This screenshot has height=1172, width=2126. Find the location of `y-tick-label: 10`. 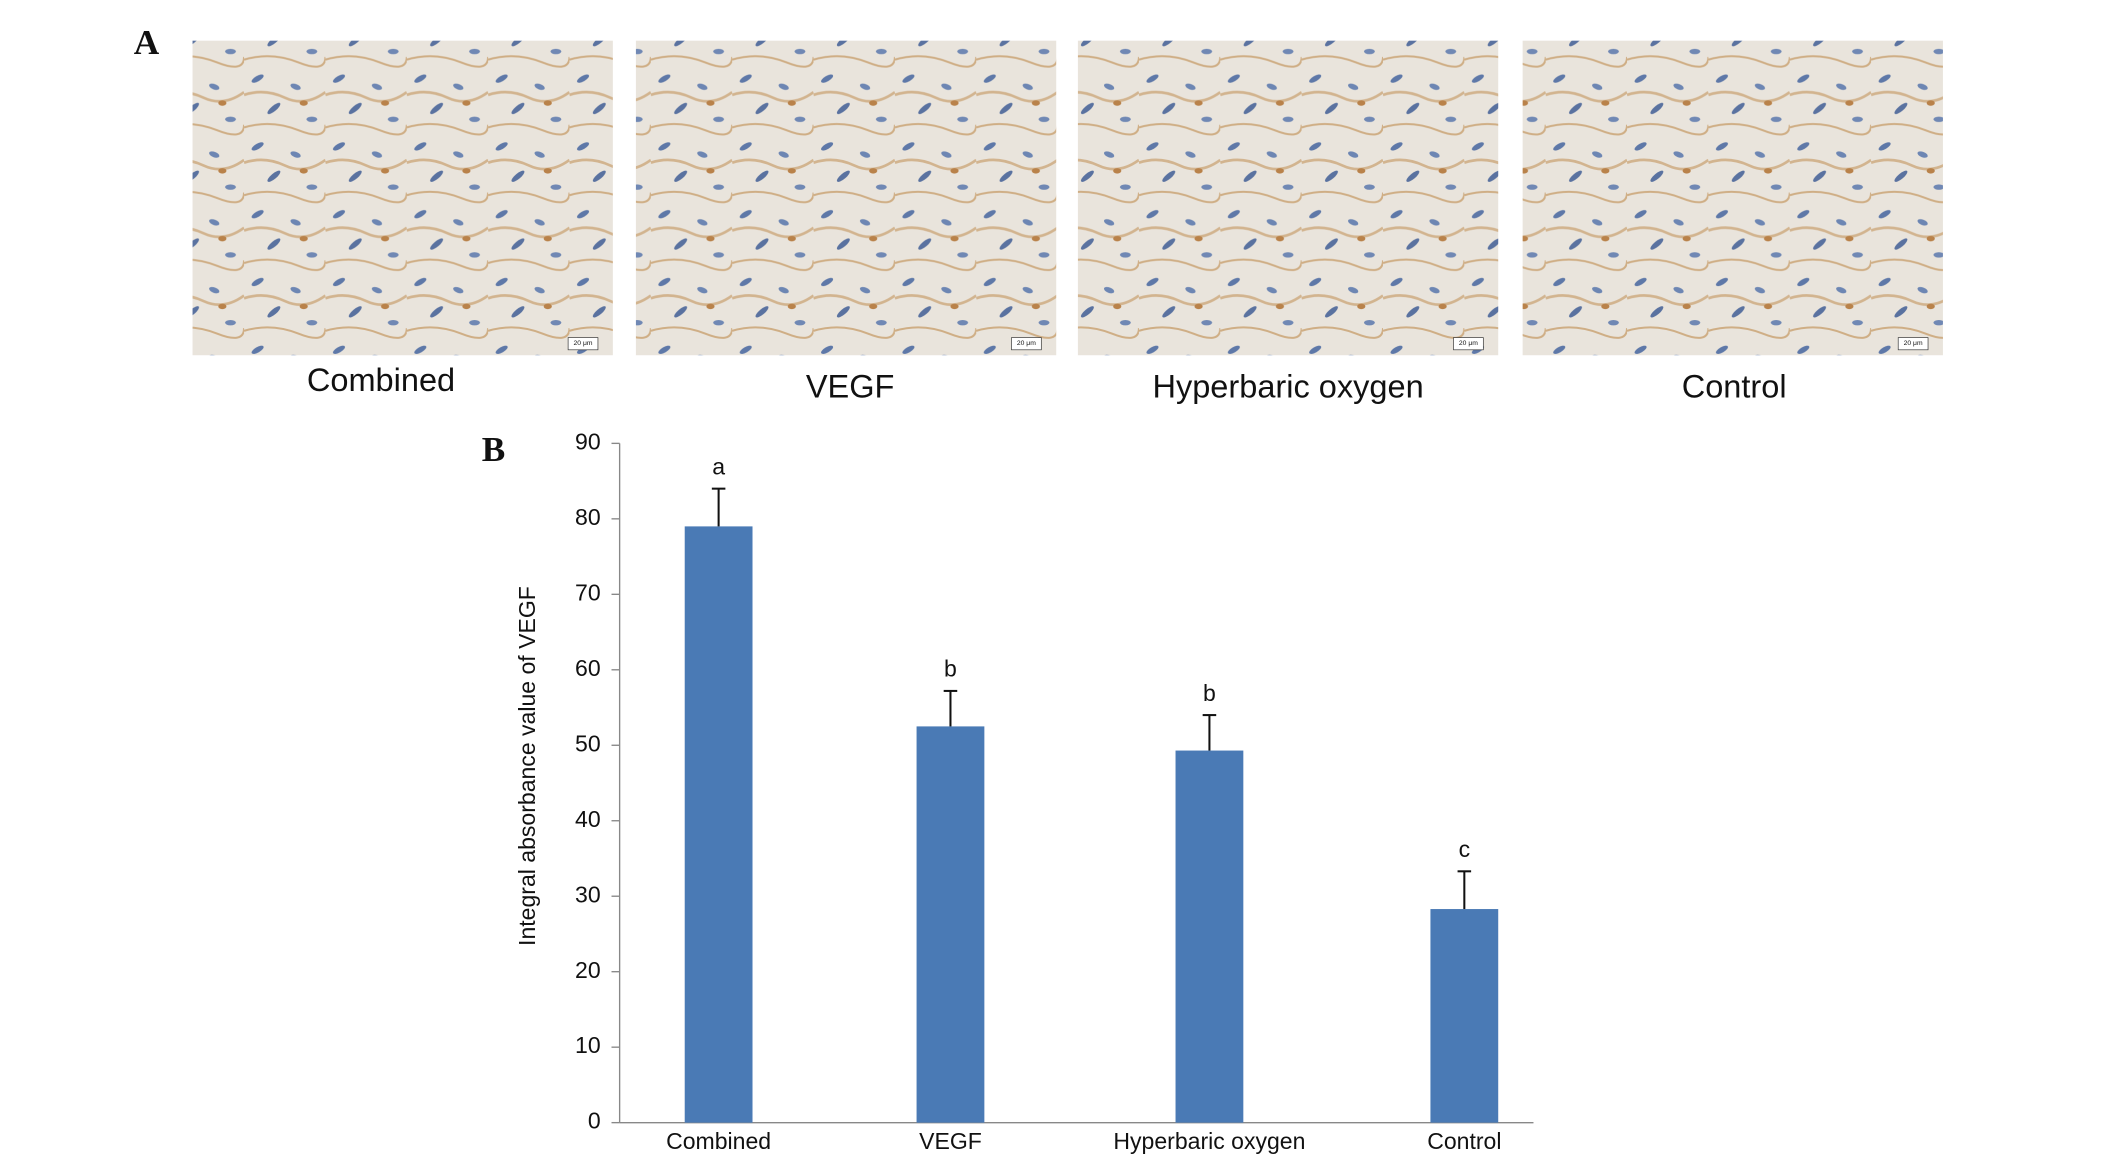

y-tick-label: 10 is located at coordinates (588, 1045).